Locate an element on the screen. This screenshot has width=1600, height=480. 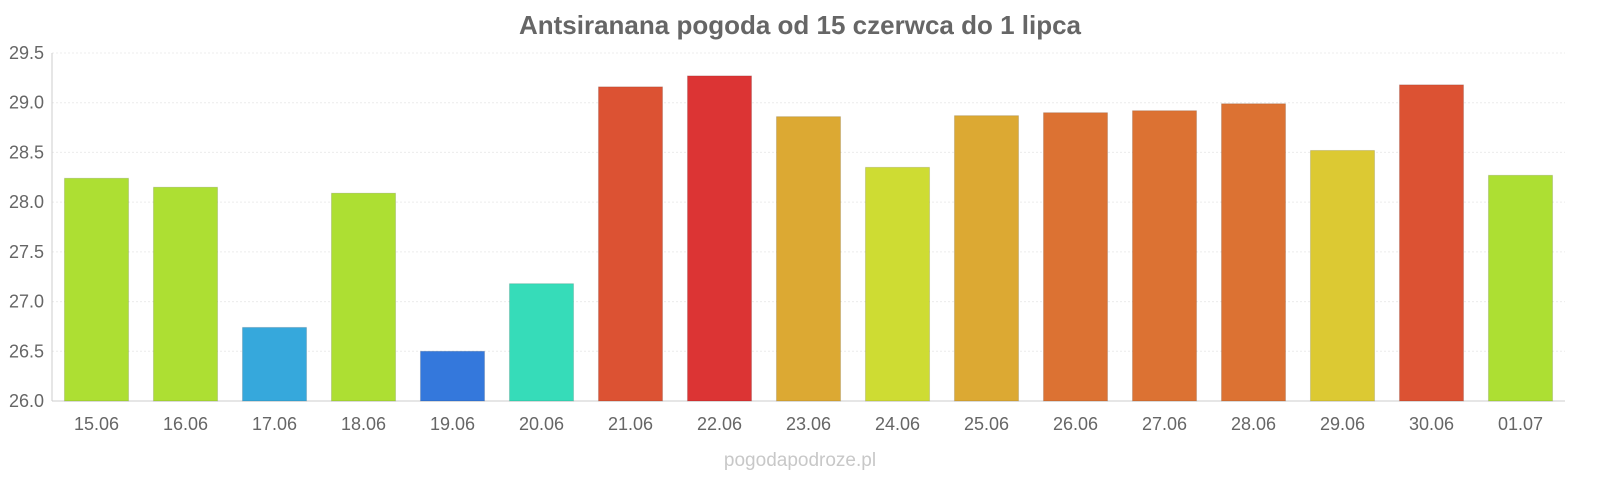
y-tick-labels: 26.0 26.5 27.0 27.5 28.0 28.5 29.0 29.5 is located at coordinates (26, 227).